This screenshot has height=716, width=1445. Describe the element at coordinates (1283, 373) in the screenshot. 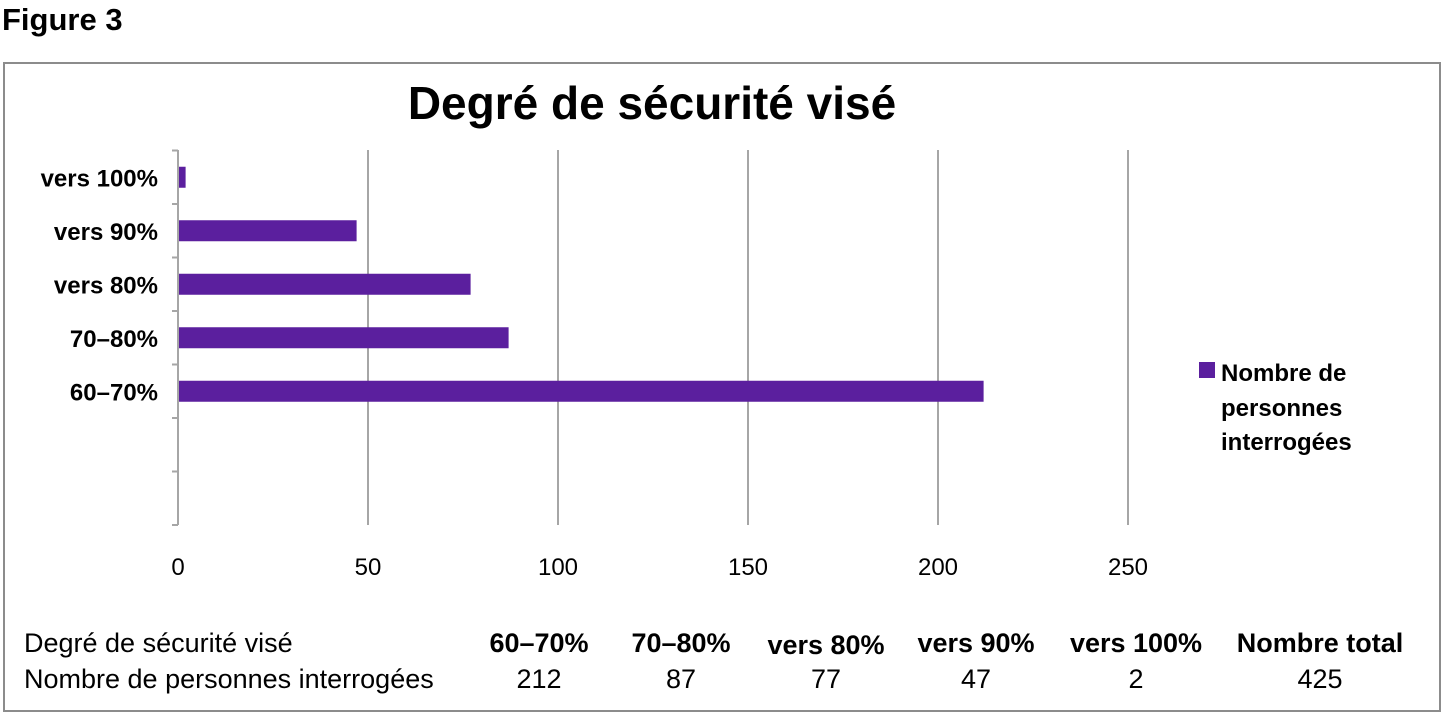

I see `legend-line-1: Nombre de` at that location.